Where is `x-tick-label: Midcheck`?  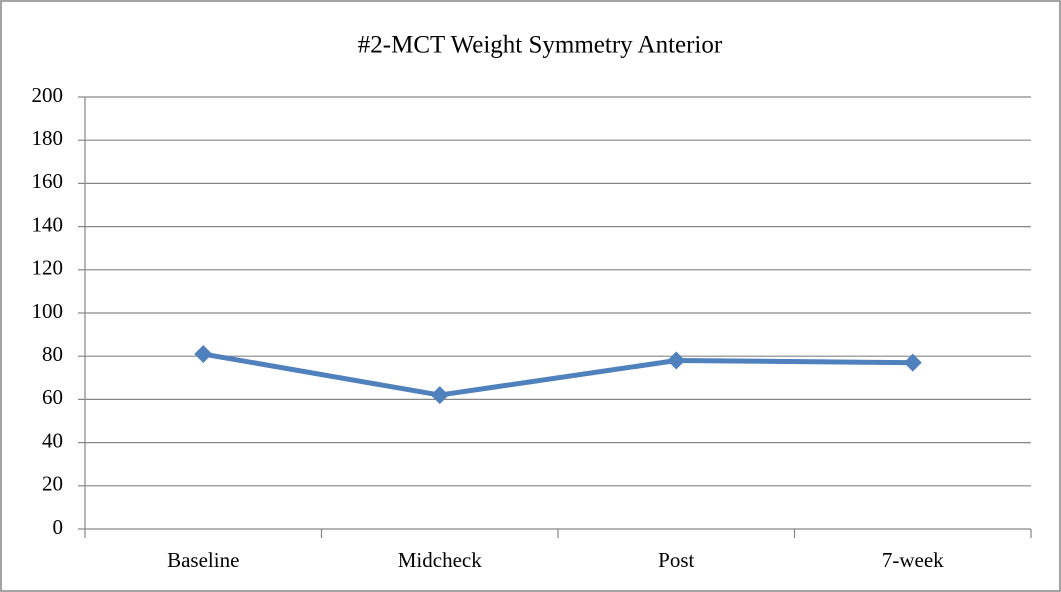 x-tick-label: Midcheck is located at coordinates (440, 560).